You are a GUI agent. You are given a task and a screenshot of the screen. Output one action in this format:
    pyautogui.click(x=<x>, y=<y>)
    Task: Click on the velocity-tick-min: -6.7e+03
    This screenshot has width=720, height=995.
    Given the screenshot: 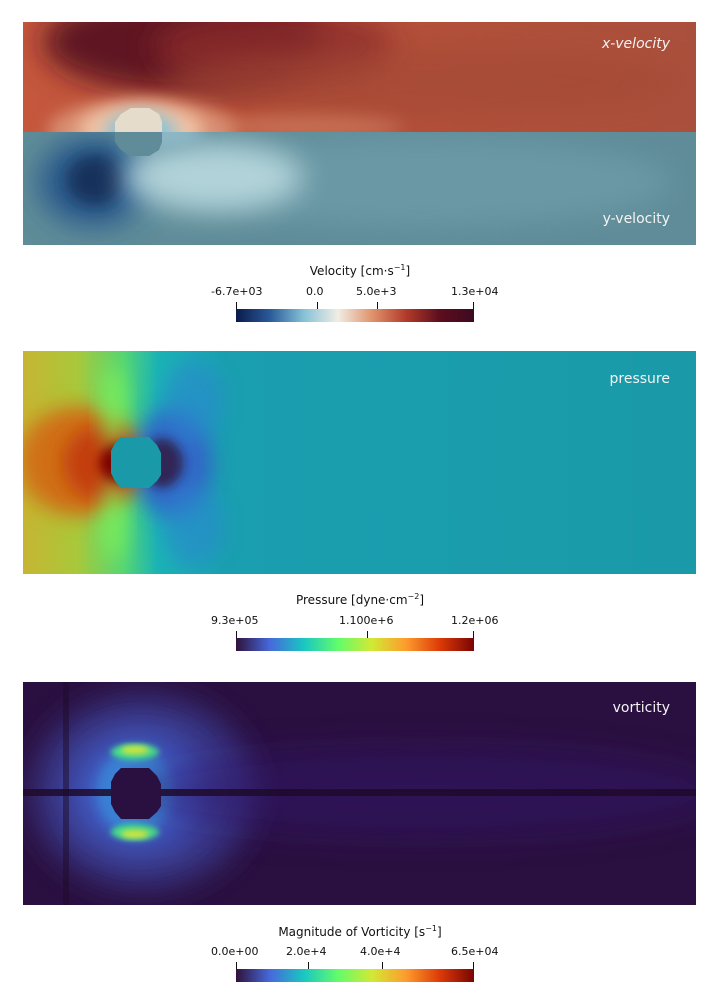 What is the action you would take?
    pyautogui.click(x=237, y=291)
    